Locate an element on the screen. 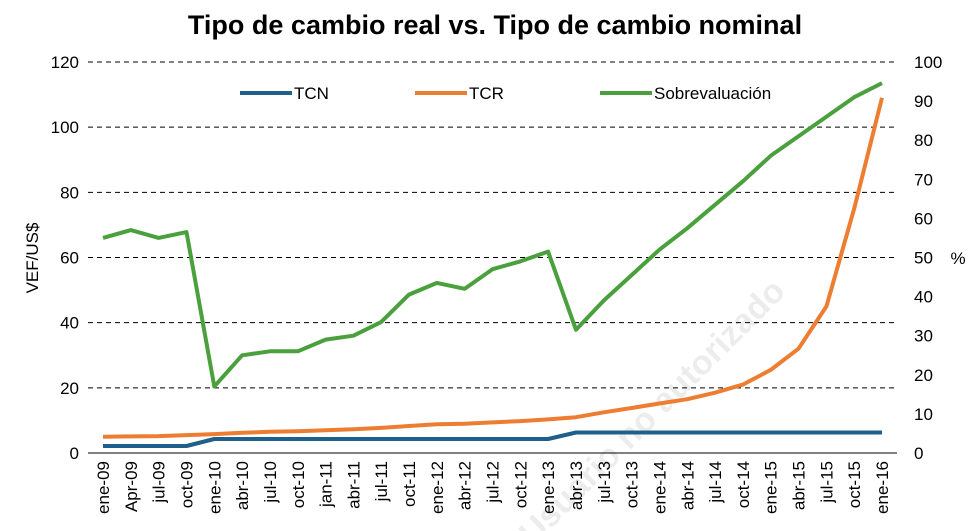 This screenshot has height=531, width=976. x-tick-label: oct-15 is located at coordinates (854, 484).